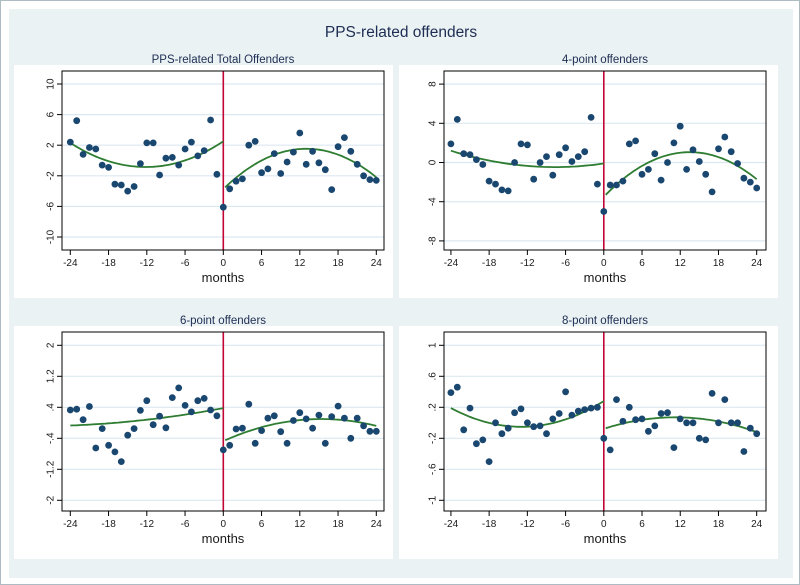  I want to click on y-tick-label: -2, so click(51, 499).